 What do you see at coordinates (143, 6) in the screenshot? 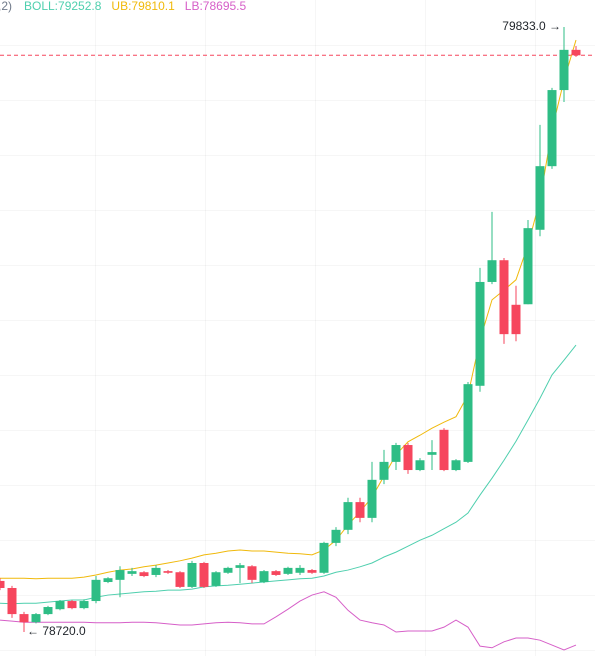
I see `legend-entry: UB:79810.1` at bounding box center [143, 6].